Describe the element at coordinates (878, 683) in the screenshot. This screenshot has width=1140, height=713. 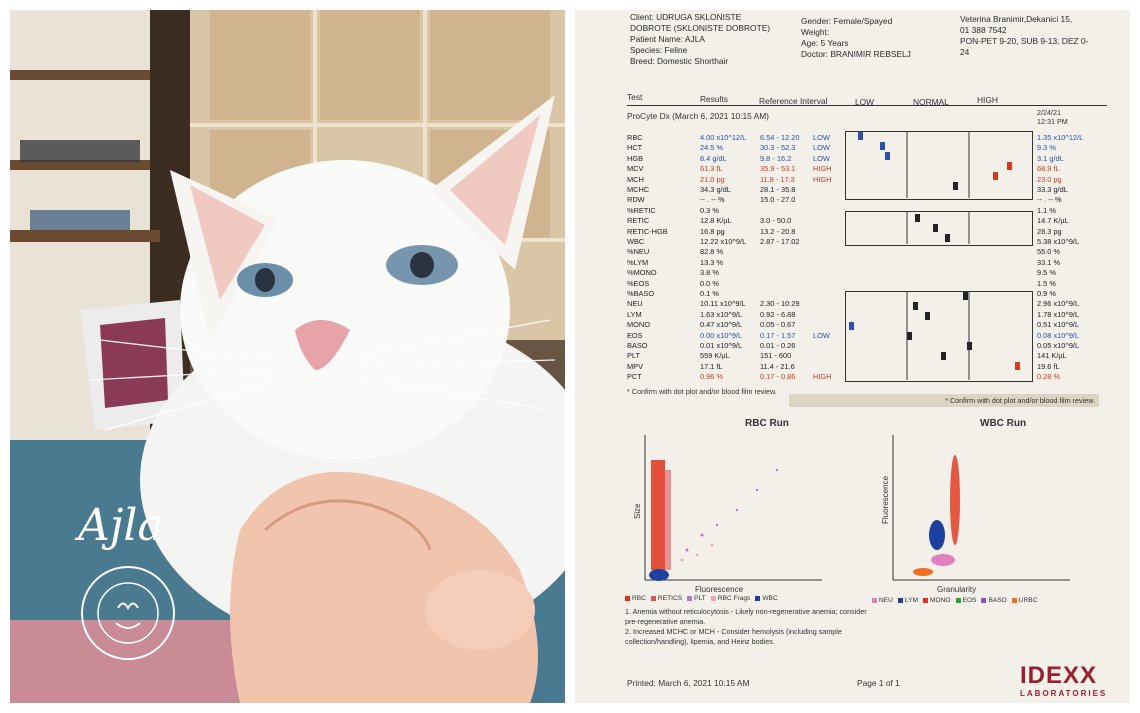
I see `page-number: Page 1 of 1` at that location.